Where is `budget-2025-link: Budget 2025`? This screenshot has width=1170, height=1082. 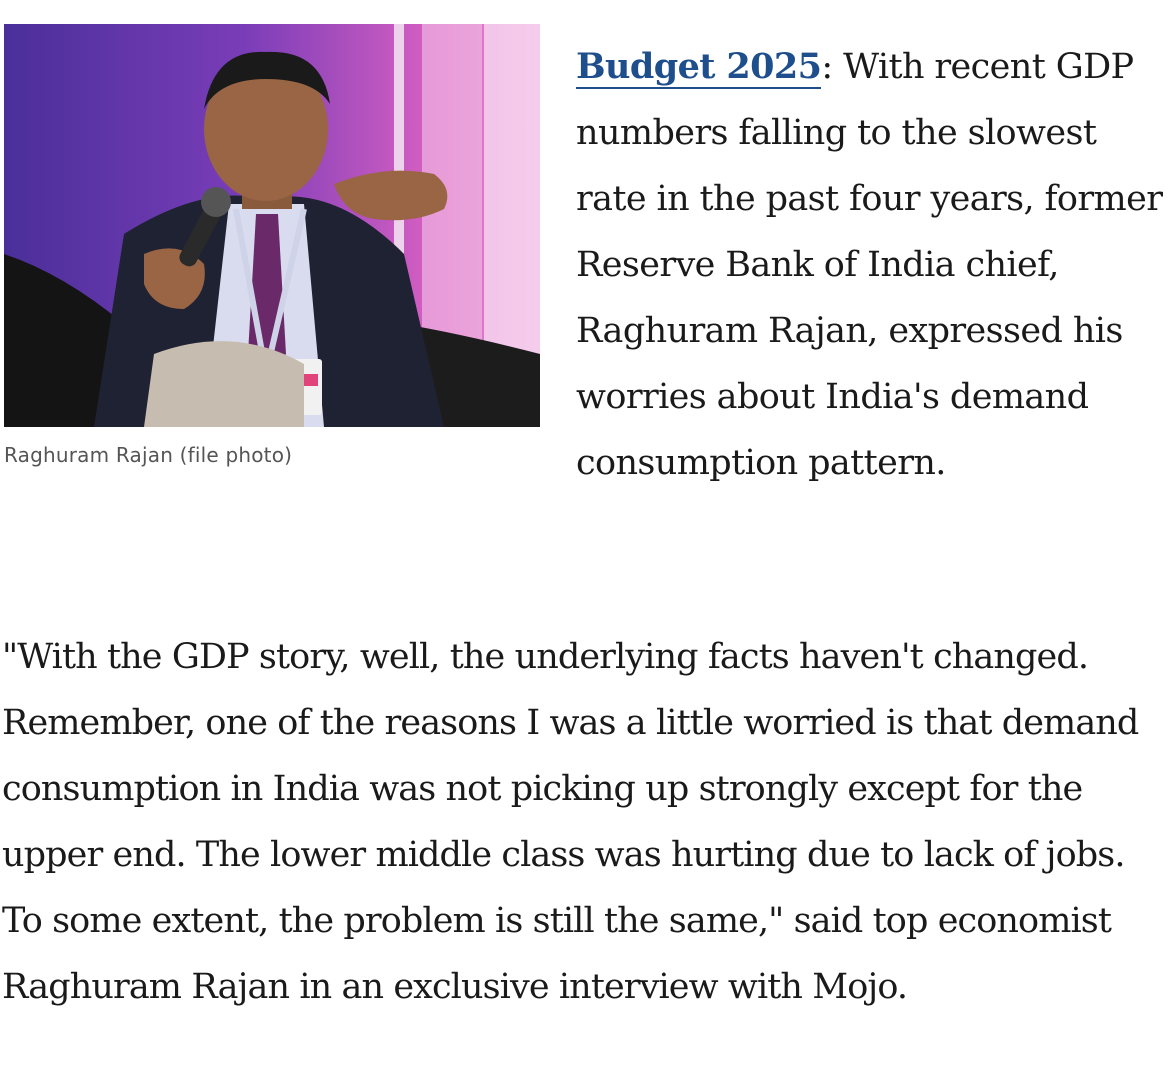 budget-2025-link: Budget 2025 is located at coordinates (699, 67).